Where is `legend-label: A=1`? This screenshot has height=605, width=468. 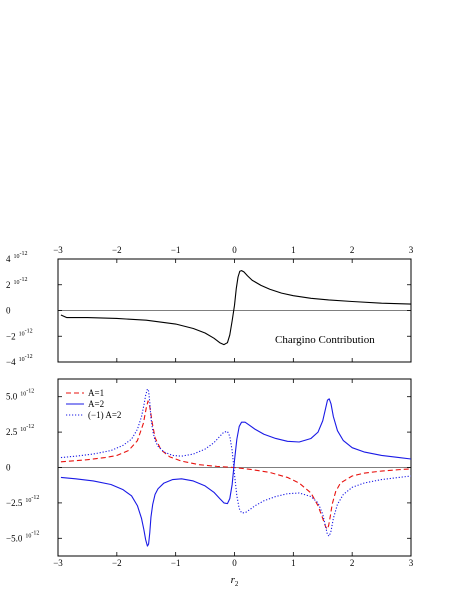 legend-label: A=1 is located at coordinates (96, 393).